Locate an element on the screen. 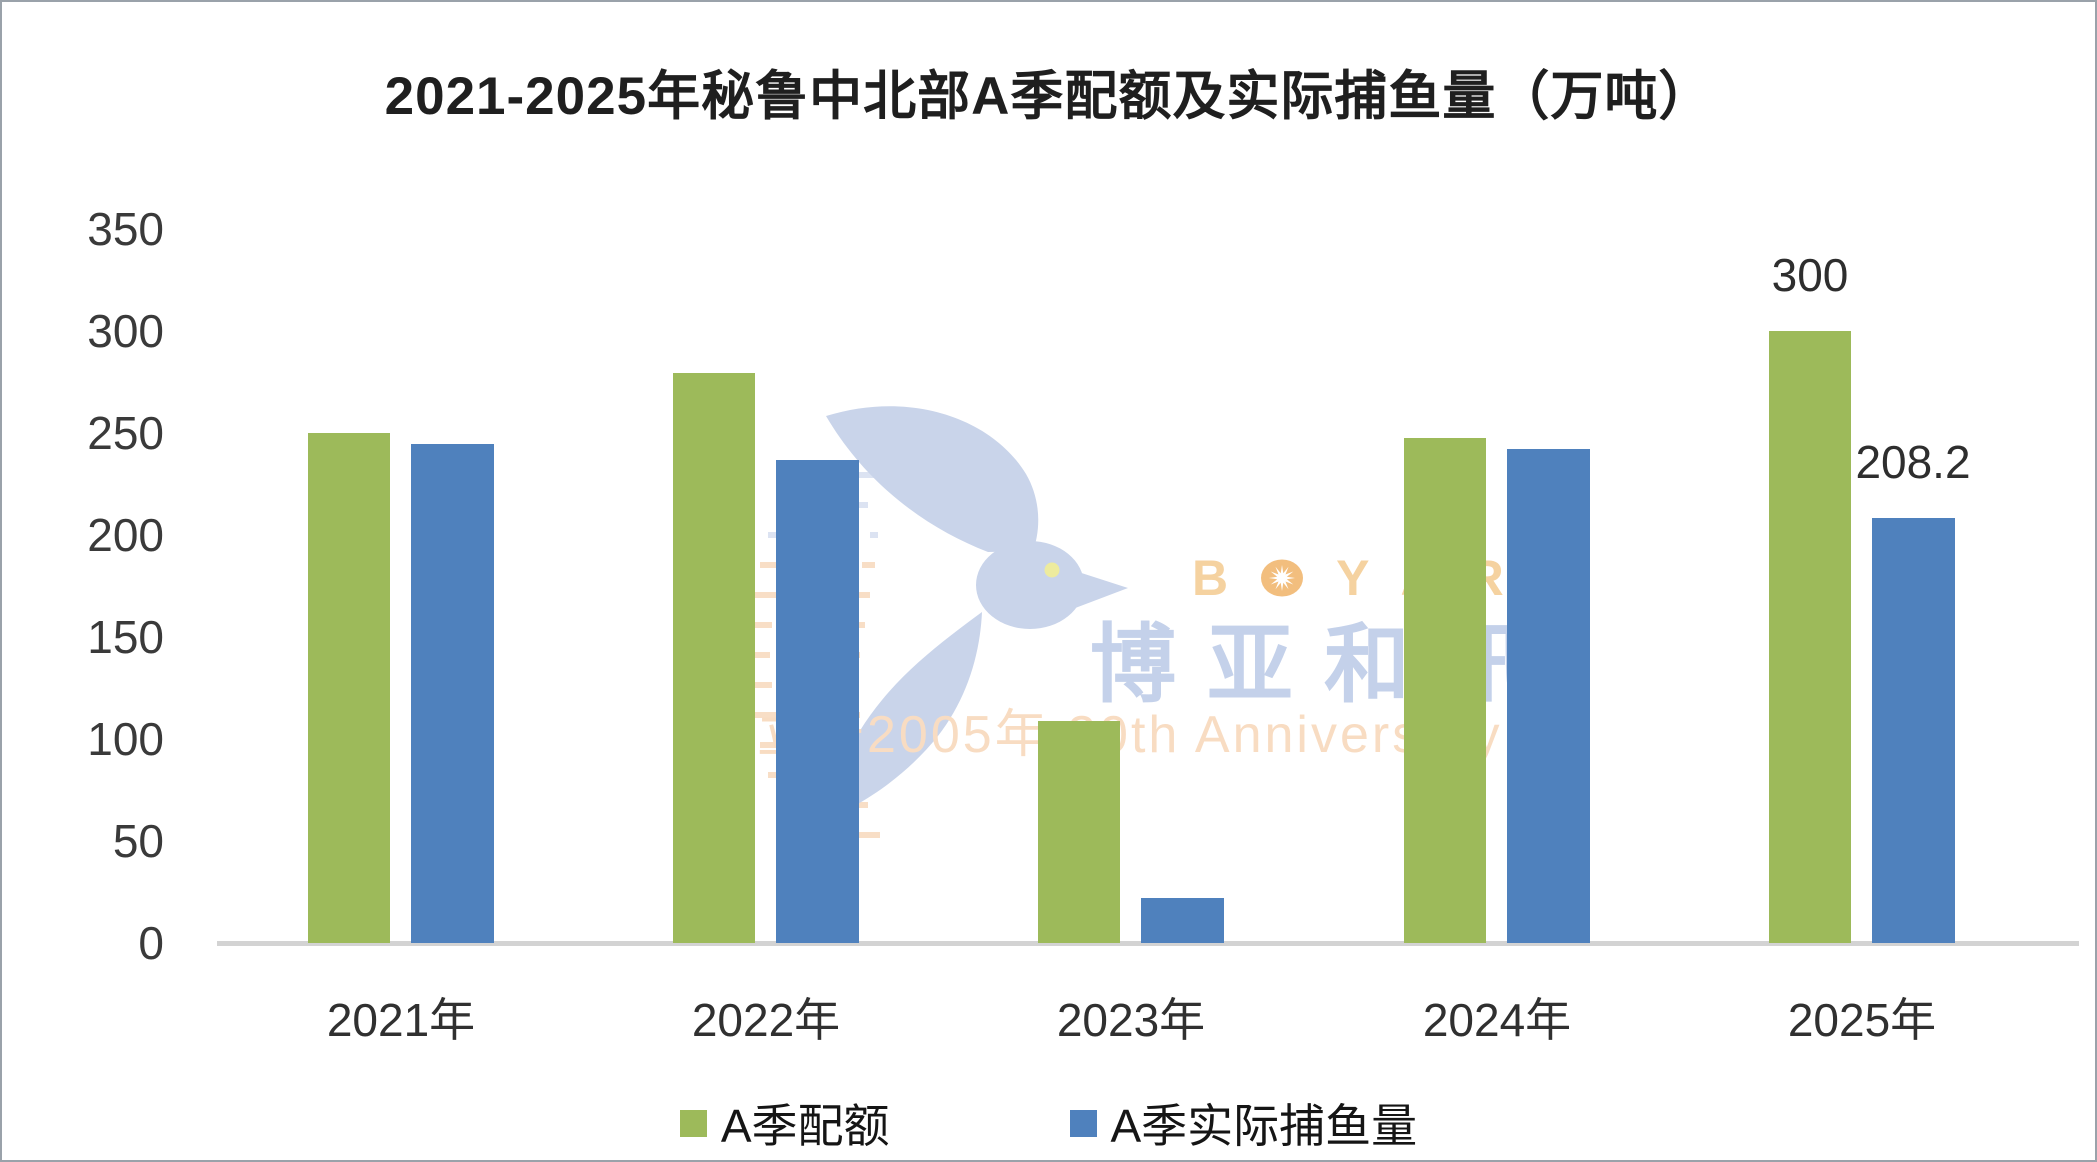 The height and width of the screenshot is (1162, 2097). y-axis-tick-label: 50 is located at coordinates (138, 841).